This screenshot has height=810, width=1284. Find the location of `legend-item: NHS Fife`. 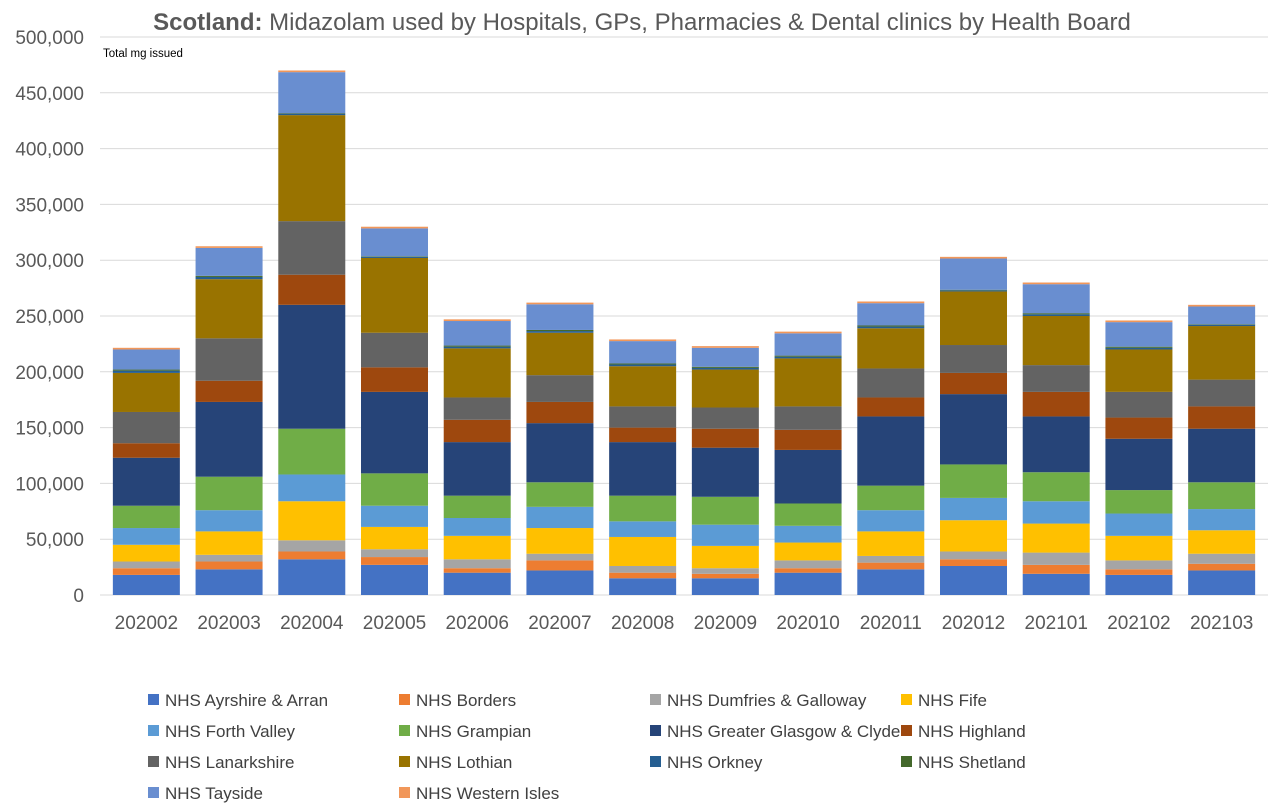

legend-item: NHS Fife is located at coordinates (944, 700).